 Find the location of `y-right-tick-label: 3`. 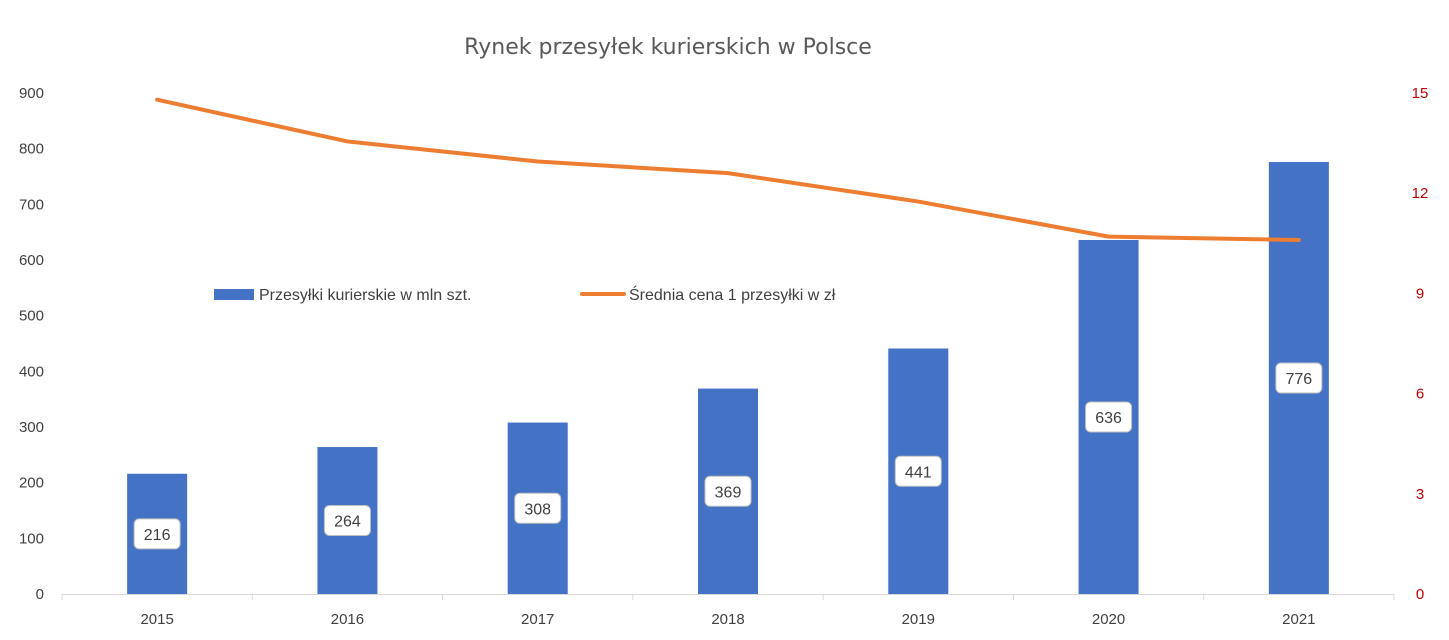

y-right-tick-label: 3 is located at coordinates (1420, 494).